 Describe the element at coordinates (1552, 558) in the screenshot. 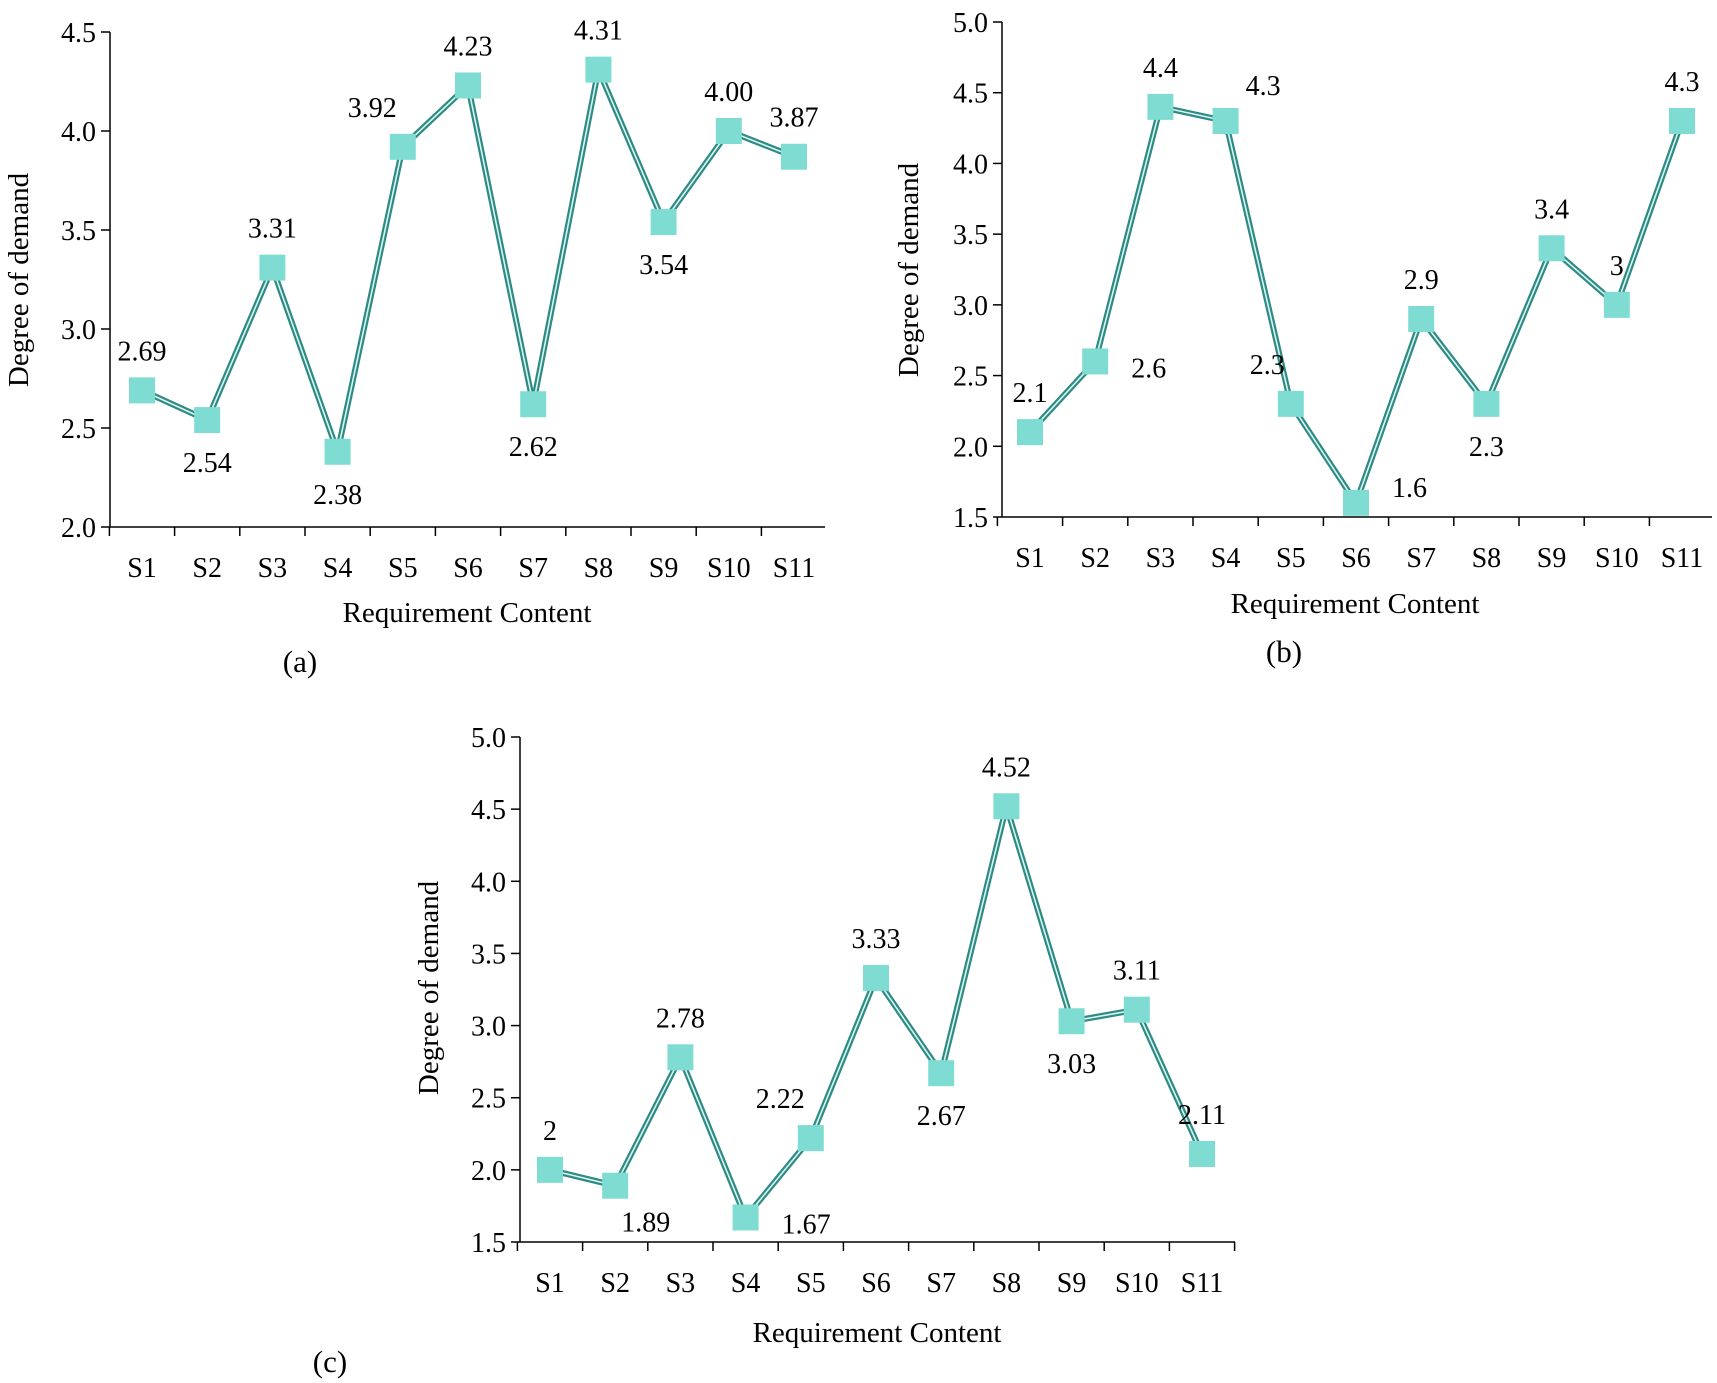

I see `x-tick-label: S9` at that location.